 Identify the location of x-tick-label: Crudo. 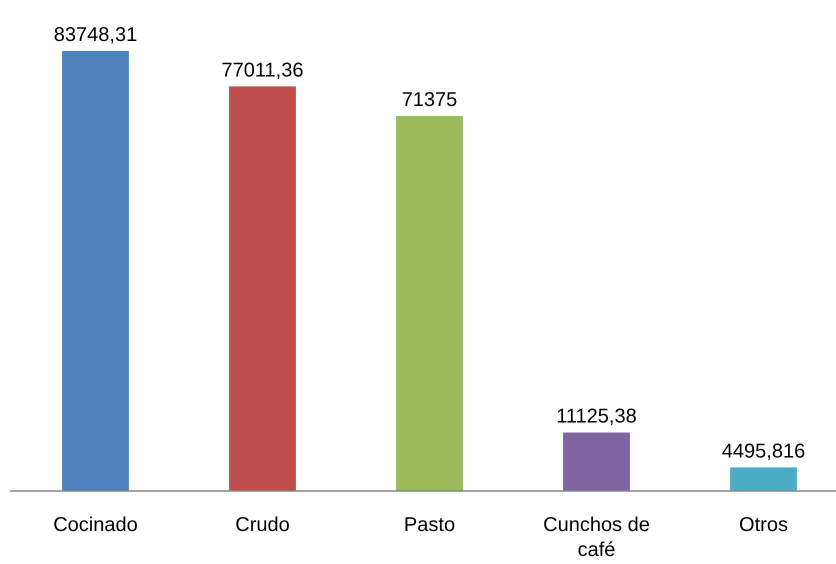
(262, 525).